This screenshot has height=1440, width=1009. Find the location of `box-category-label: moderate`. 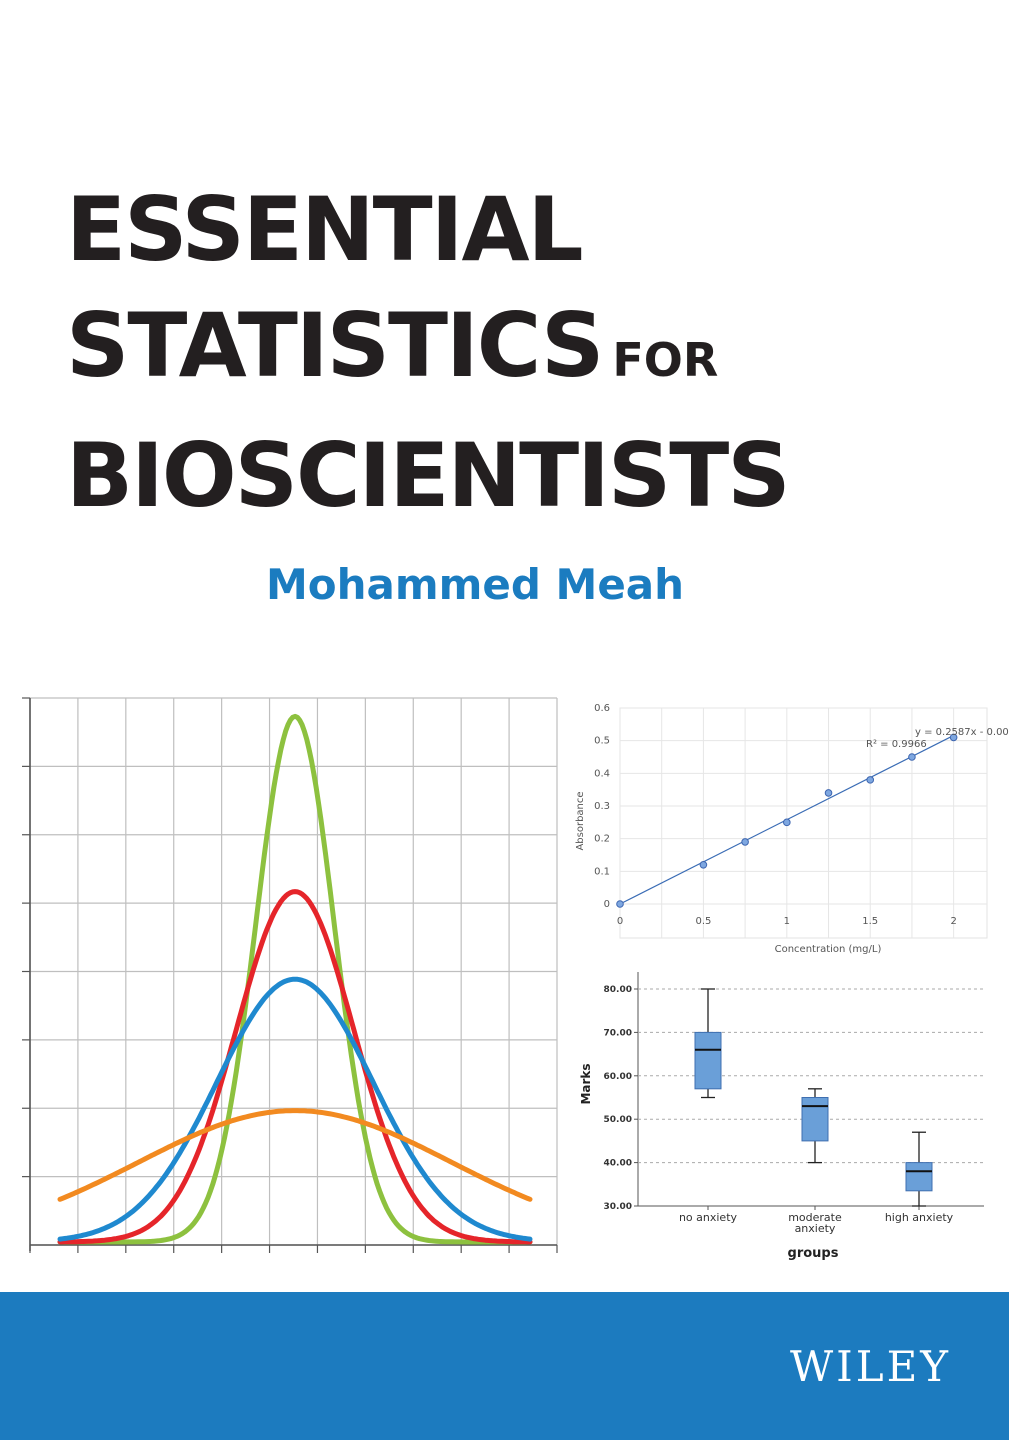

box-category-label: moderate is located at coordinates (815, 1217).